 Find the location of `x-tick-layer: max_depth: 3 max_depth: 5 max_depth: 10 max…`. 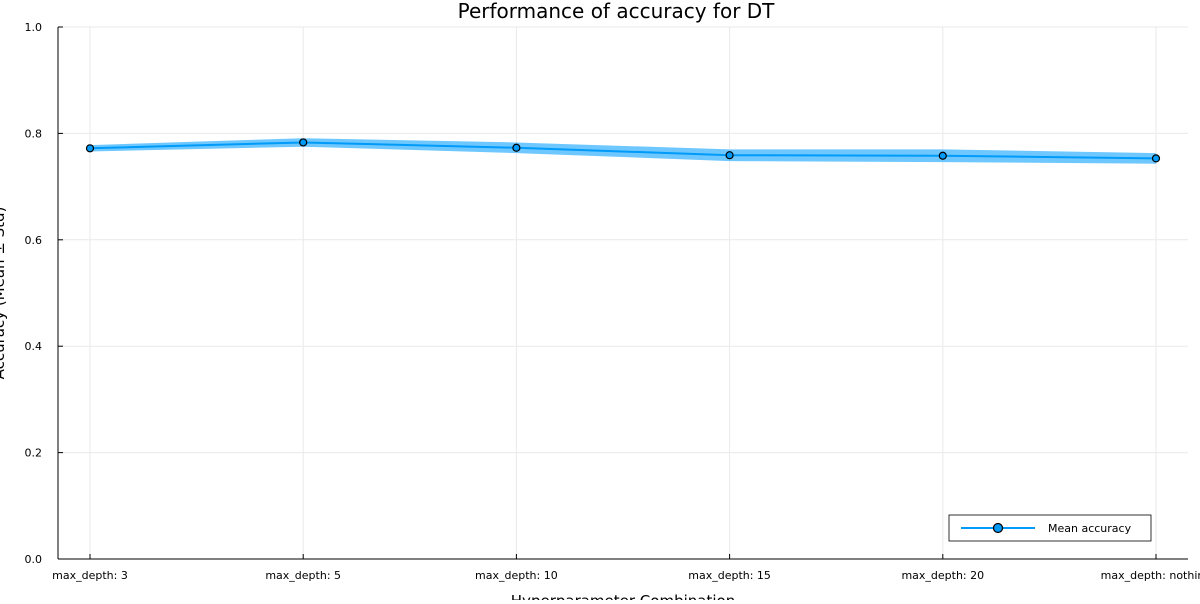

x-tick-layer: max_depth: 3 max_depth: 5 max_depth: 10 max… is located at coordinates (626, 568).